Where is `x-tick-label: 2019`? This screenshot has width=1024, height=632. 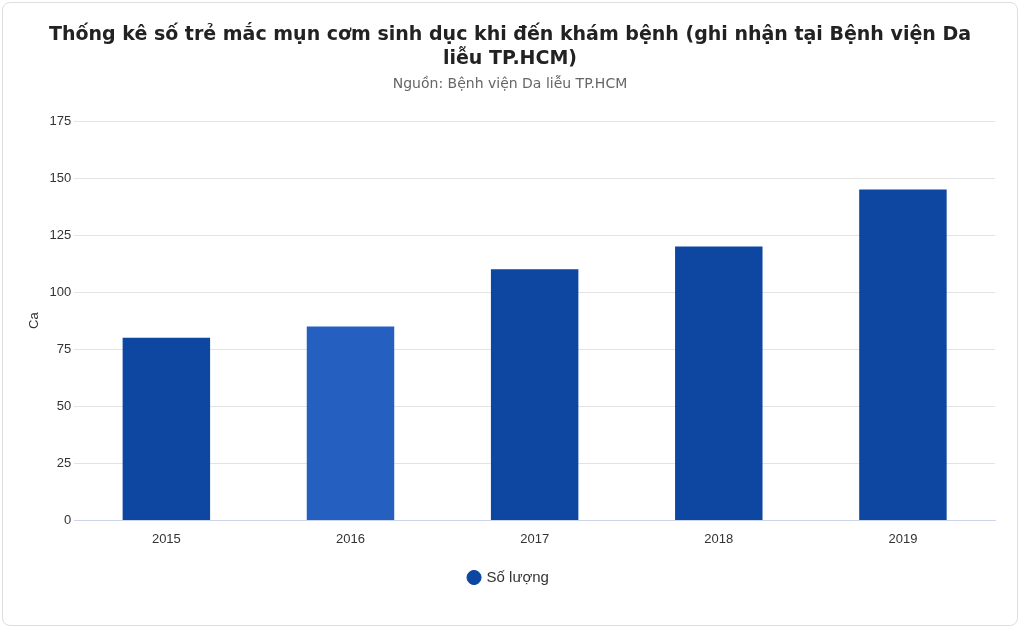
x-tick-label: 2019 is located at coordinates (903, 538).